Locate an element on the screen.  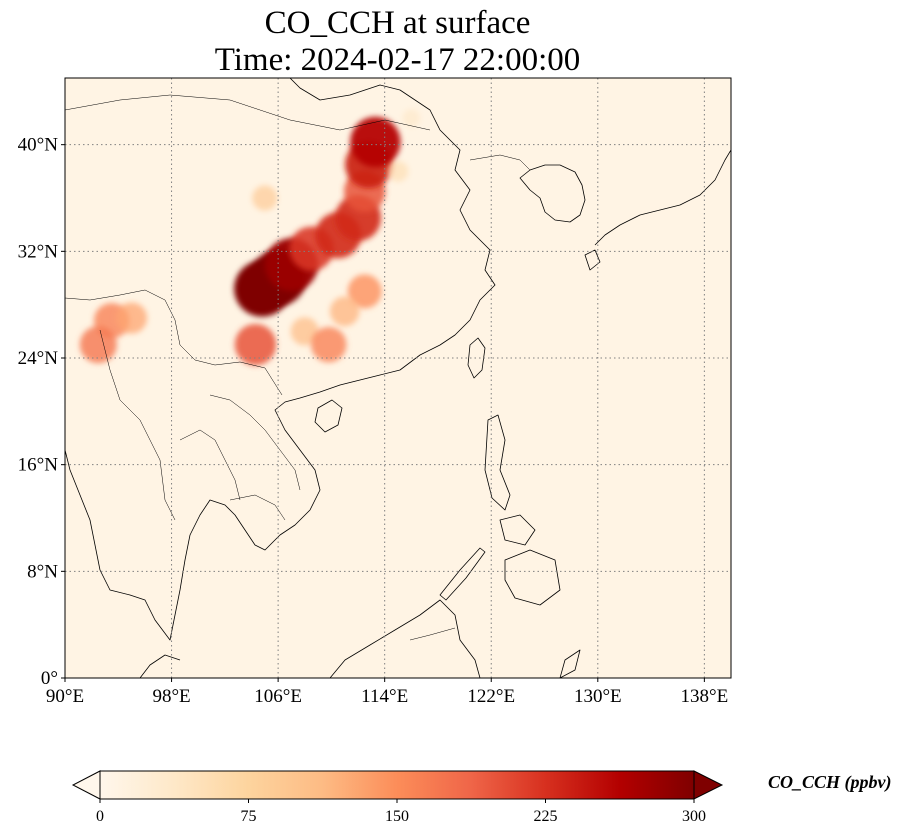
y-tick-label: 8°N is located at coordinates (42, 571).